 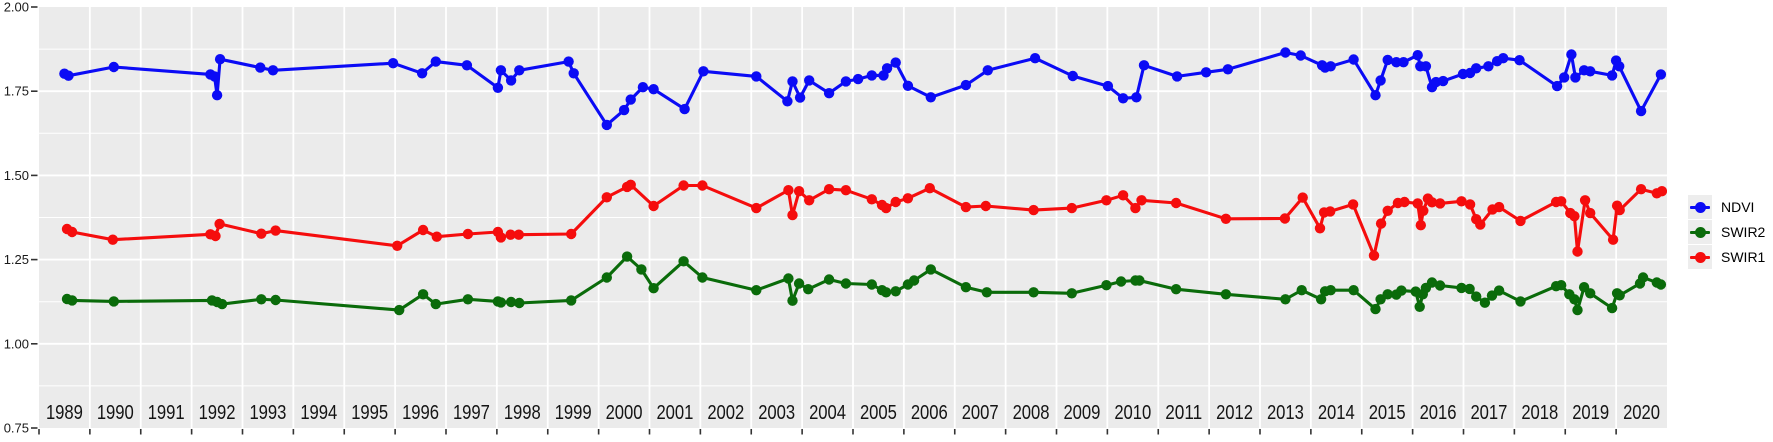 What do you see at coordinates (369, 413) in the screenshot?
I see `x-axis-year-label: 1995` at bounding box center [369, 413].